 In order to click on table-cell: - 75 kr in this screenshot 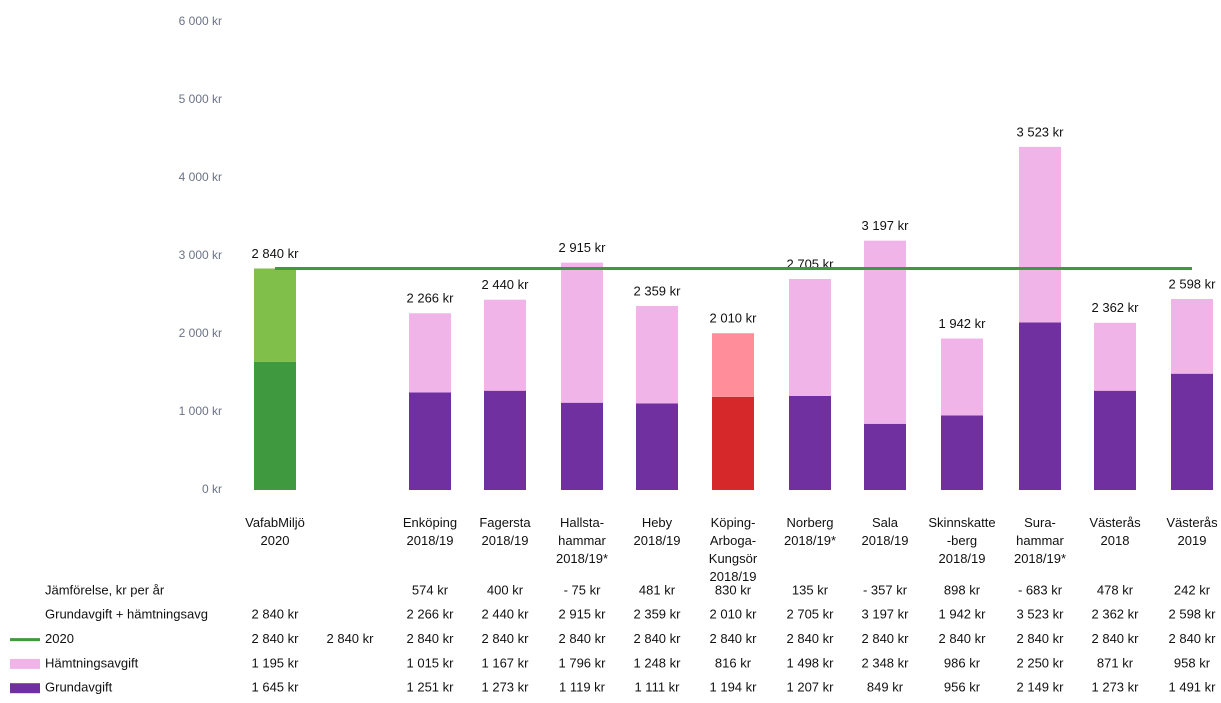, I will do `click(583, 589)`.